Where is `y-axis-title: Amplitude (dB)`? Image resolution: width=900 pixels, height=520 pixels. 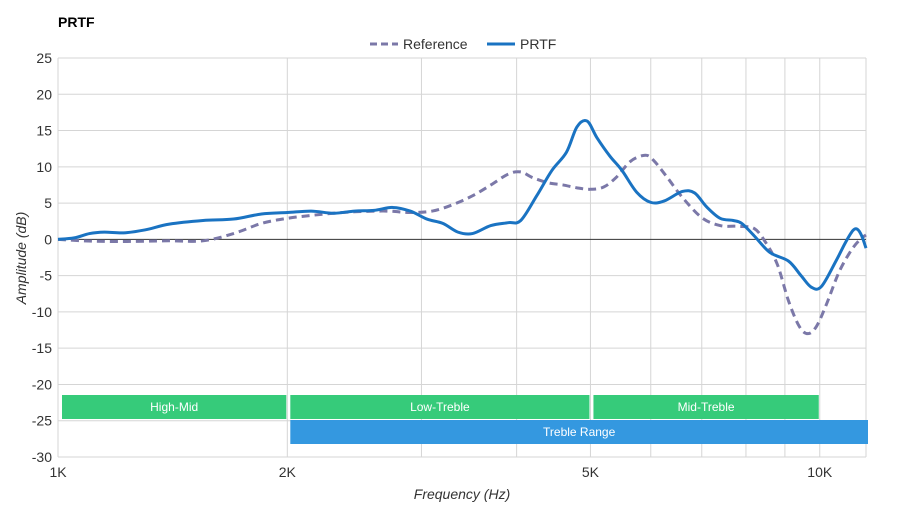
y-axis-title: Amplitude (dB) is located at coordinates (21, 259).